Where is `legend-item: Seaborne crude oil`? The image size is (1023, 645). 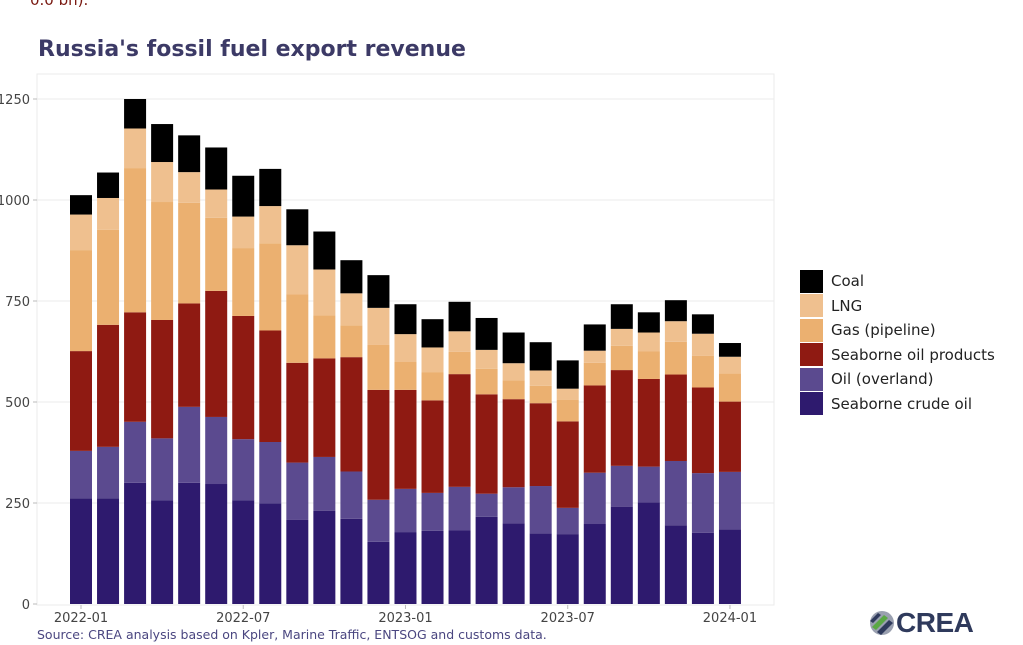 legend-item: Seaborne crude oil is located at coordinates (897, 404).